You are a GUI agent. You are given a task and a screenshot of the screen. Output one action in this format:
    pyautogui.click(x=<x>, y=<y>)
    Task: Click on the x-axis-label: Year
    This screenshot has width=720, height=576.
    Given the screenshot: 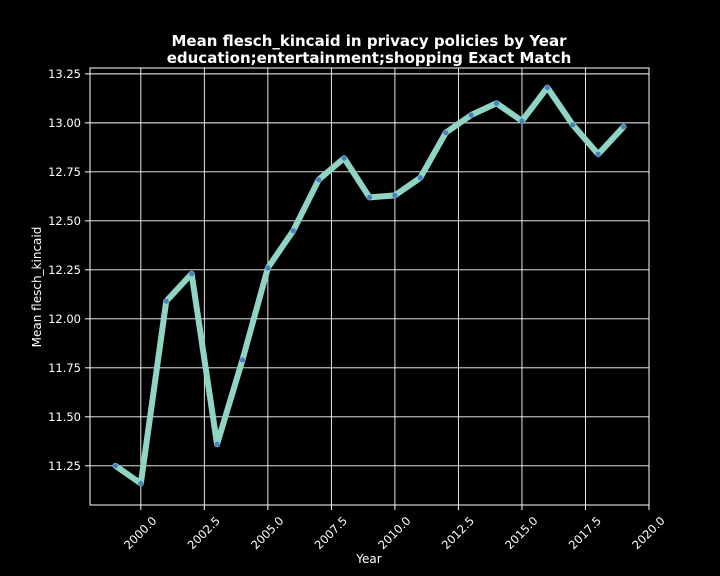 What is the action you would take?
    pyautogui.click(x=368, y=559)
    